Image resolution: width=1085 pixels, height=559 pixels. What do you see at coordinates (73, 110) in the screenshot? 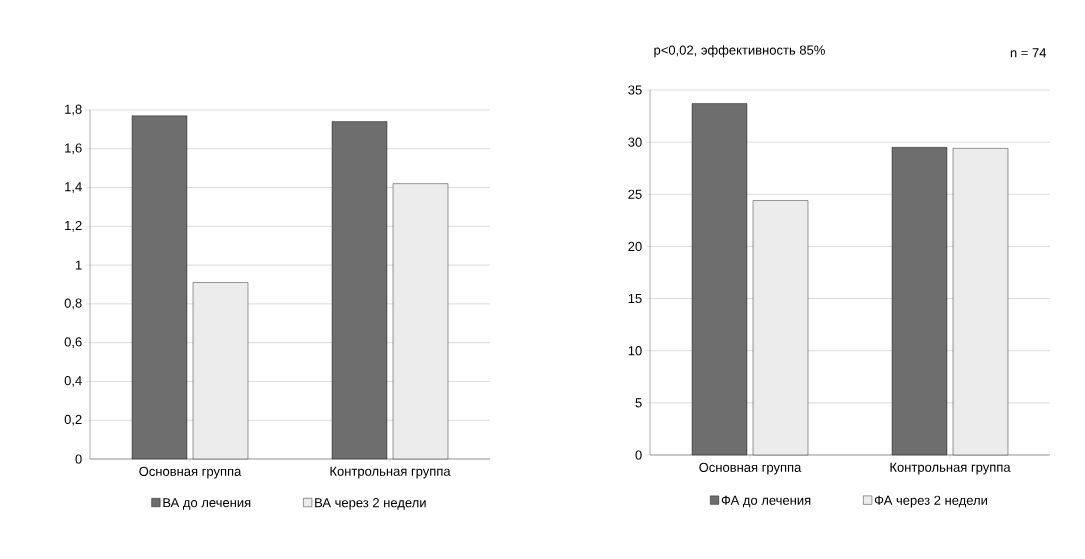
I see `y-tick-label: 1,8` at bounding box center [73, 110].